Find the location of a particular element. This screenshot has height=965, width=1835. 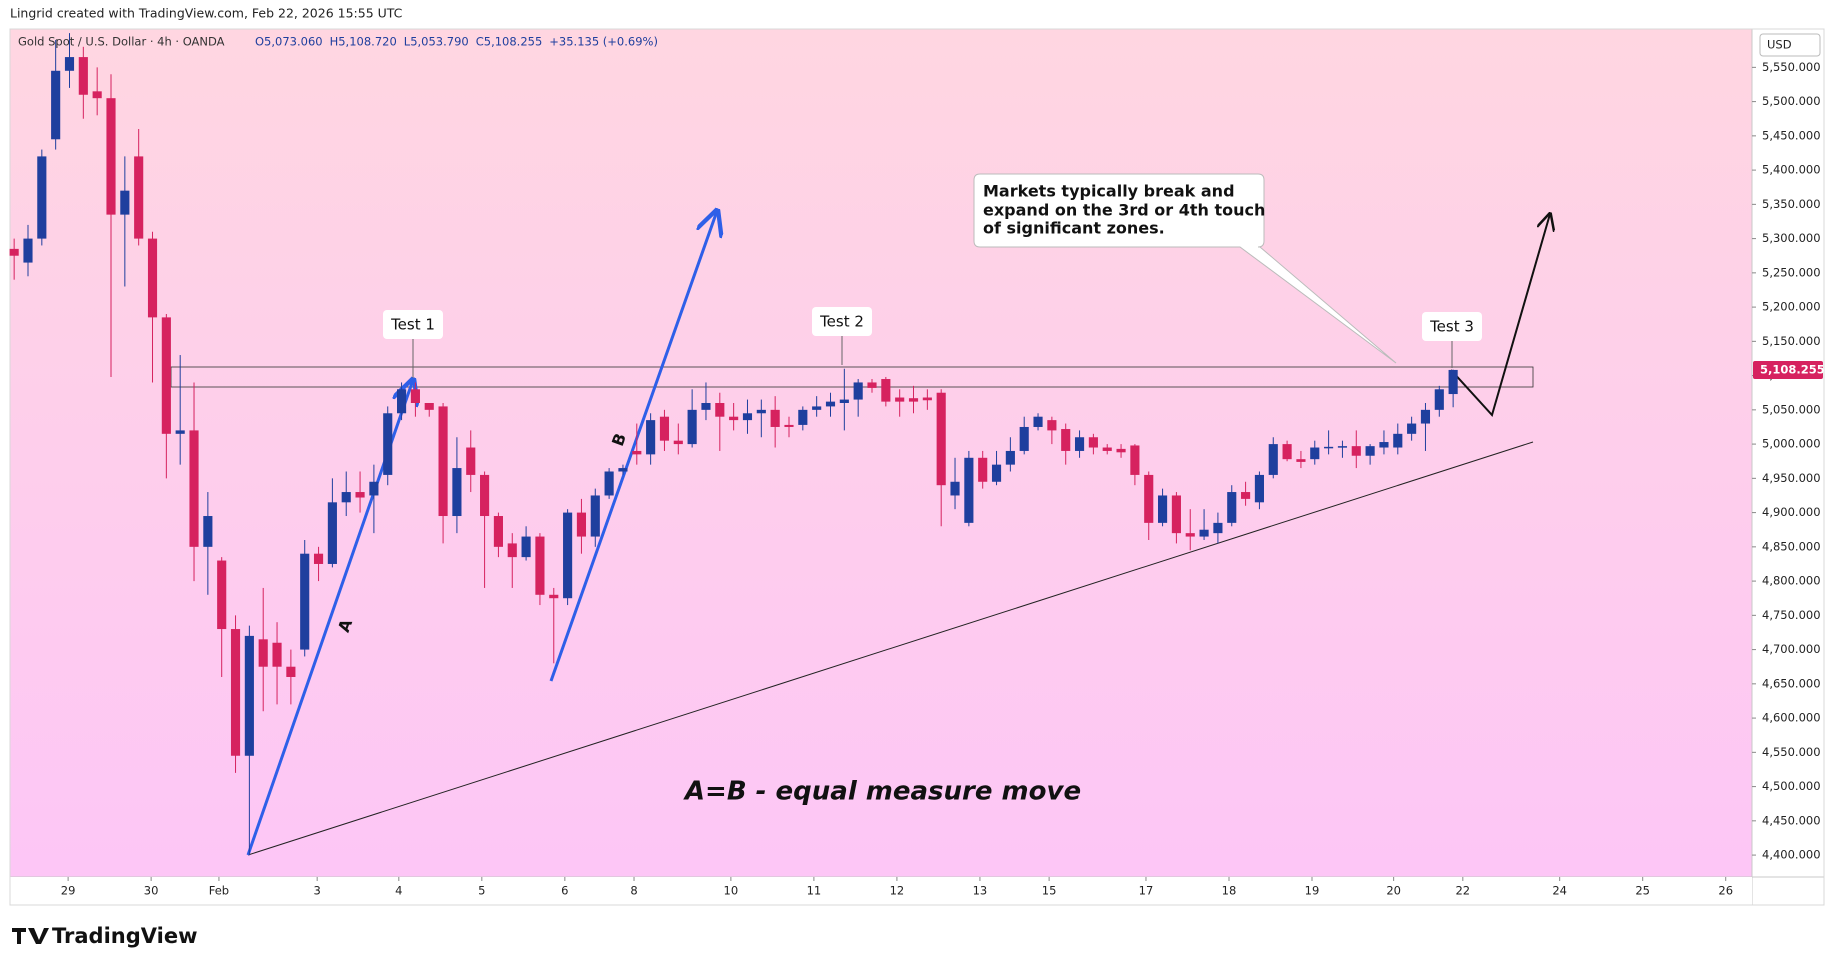

x-tick-label: 30 is located at coordinates (151, 891).